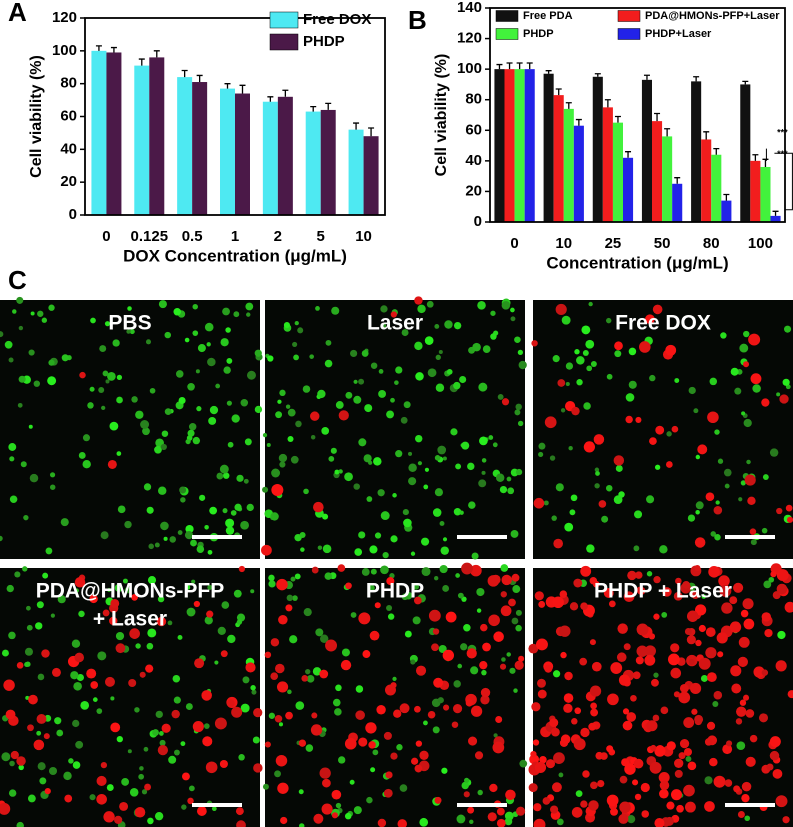 This screenshot has height=827, width=793. What do you see at coordinates (678, 34) in the screenshot?
I see `legend-label: PHDP+Laser` at bounding box center [678, 34].